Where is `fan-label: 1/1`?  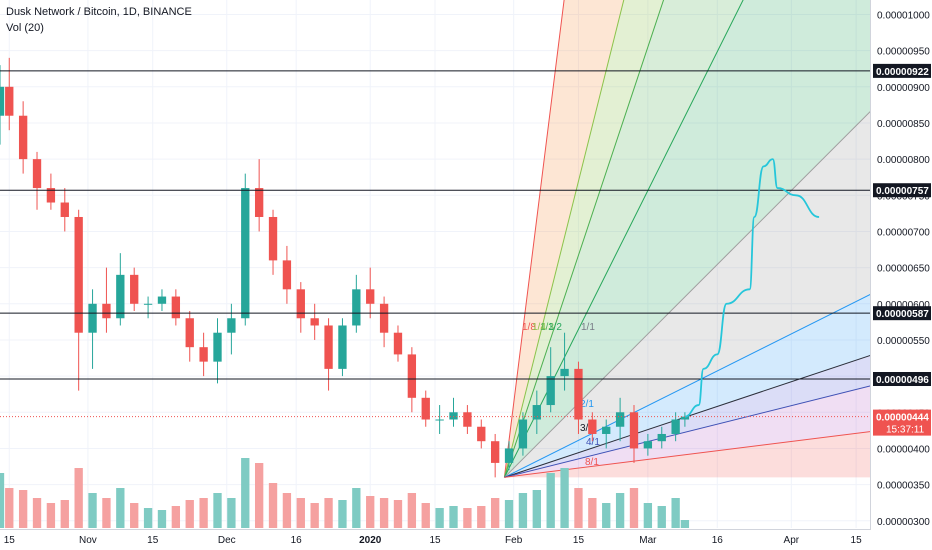
fan-label: 1/1 is located at coordinates (588, 327).